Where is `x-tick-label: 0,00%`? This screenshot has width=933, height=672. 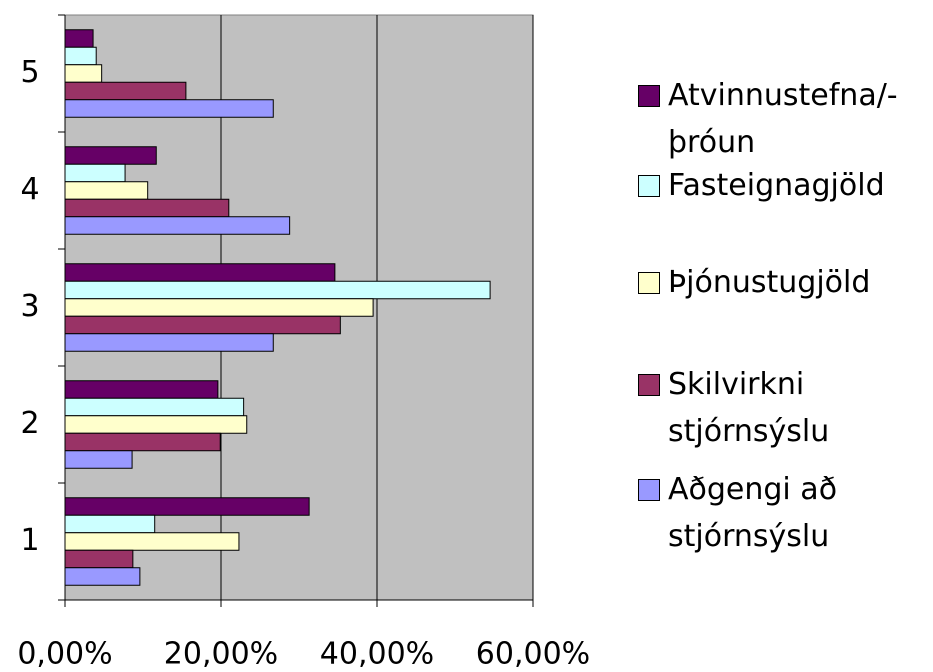
x-tick-label: 0,00% is located at coordinates (64, 654).